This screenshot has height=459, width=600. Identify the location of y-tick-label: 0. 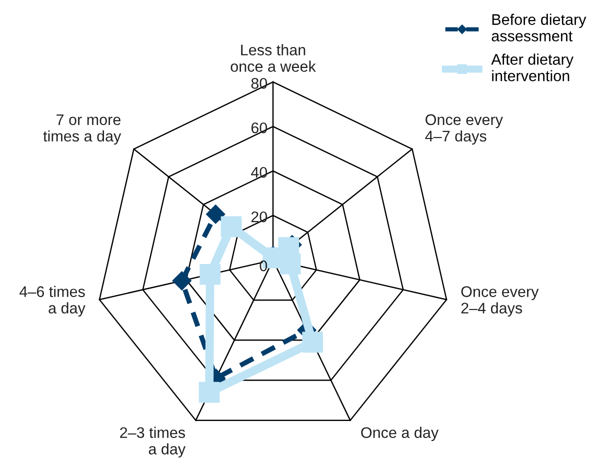
(264, 266).